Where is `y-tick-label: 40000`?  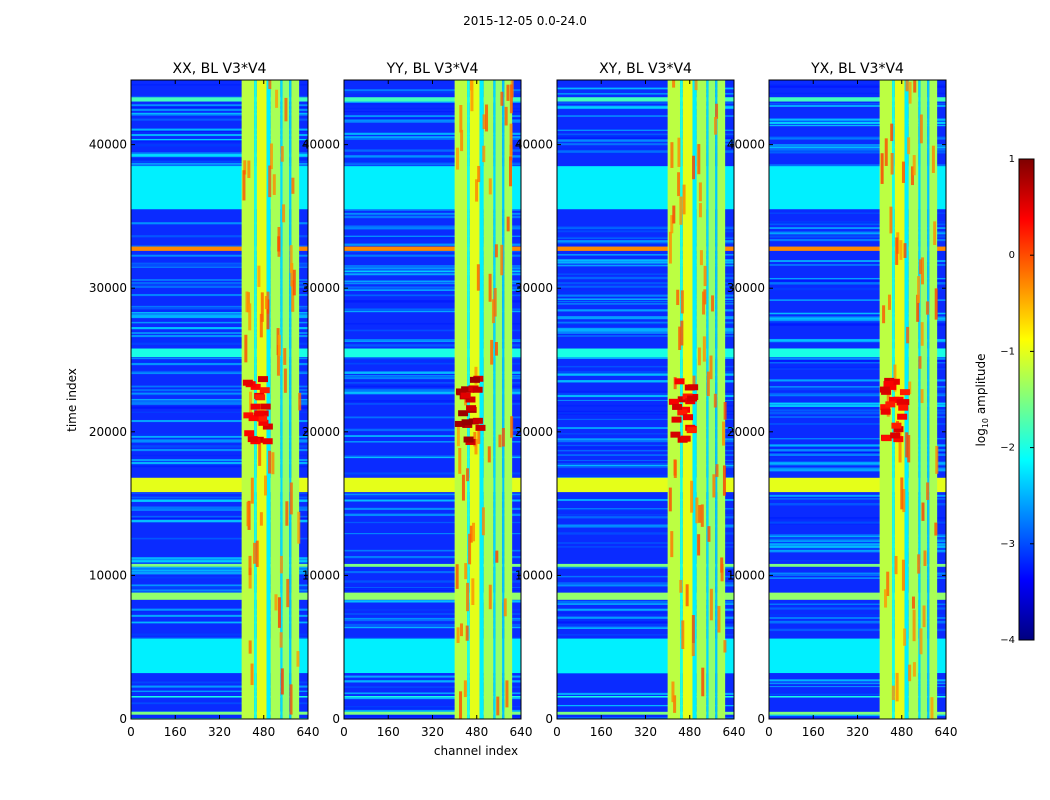 y-tick-label: 40000 is located at coordinates (108, 145).